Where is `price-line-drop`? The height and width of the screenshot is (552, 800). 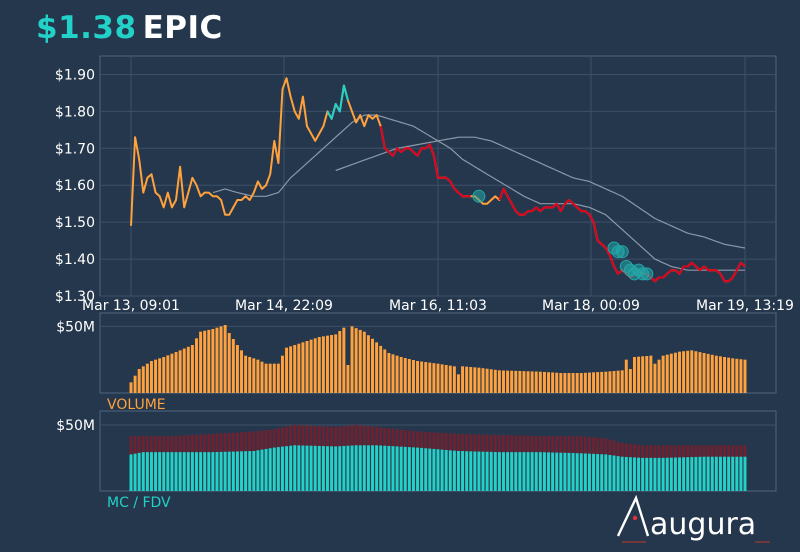
price-line-drop is located at coordinates (425, 162).